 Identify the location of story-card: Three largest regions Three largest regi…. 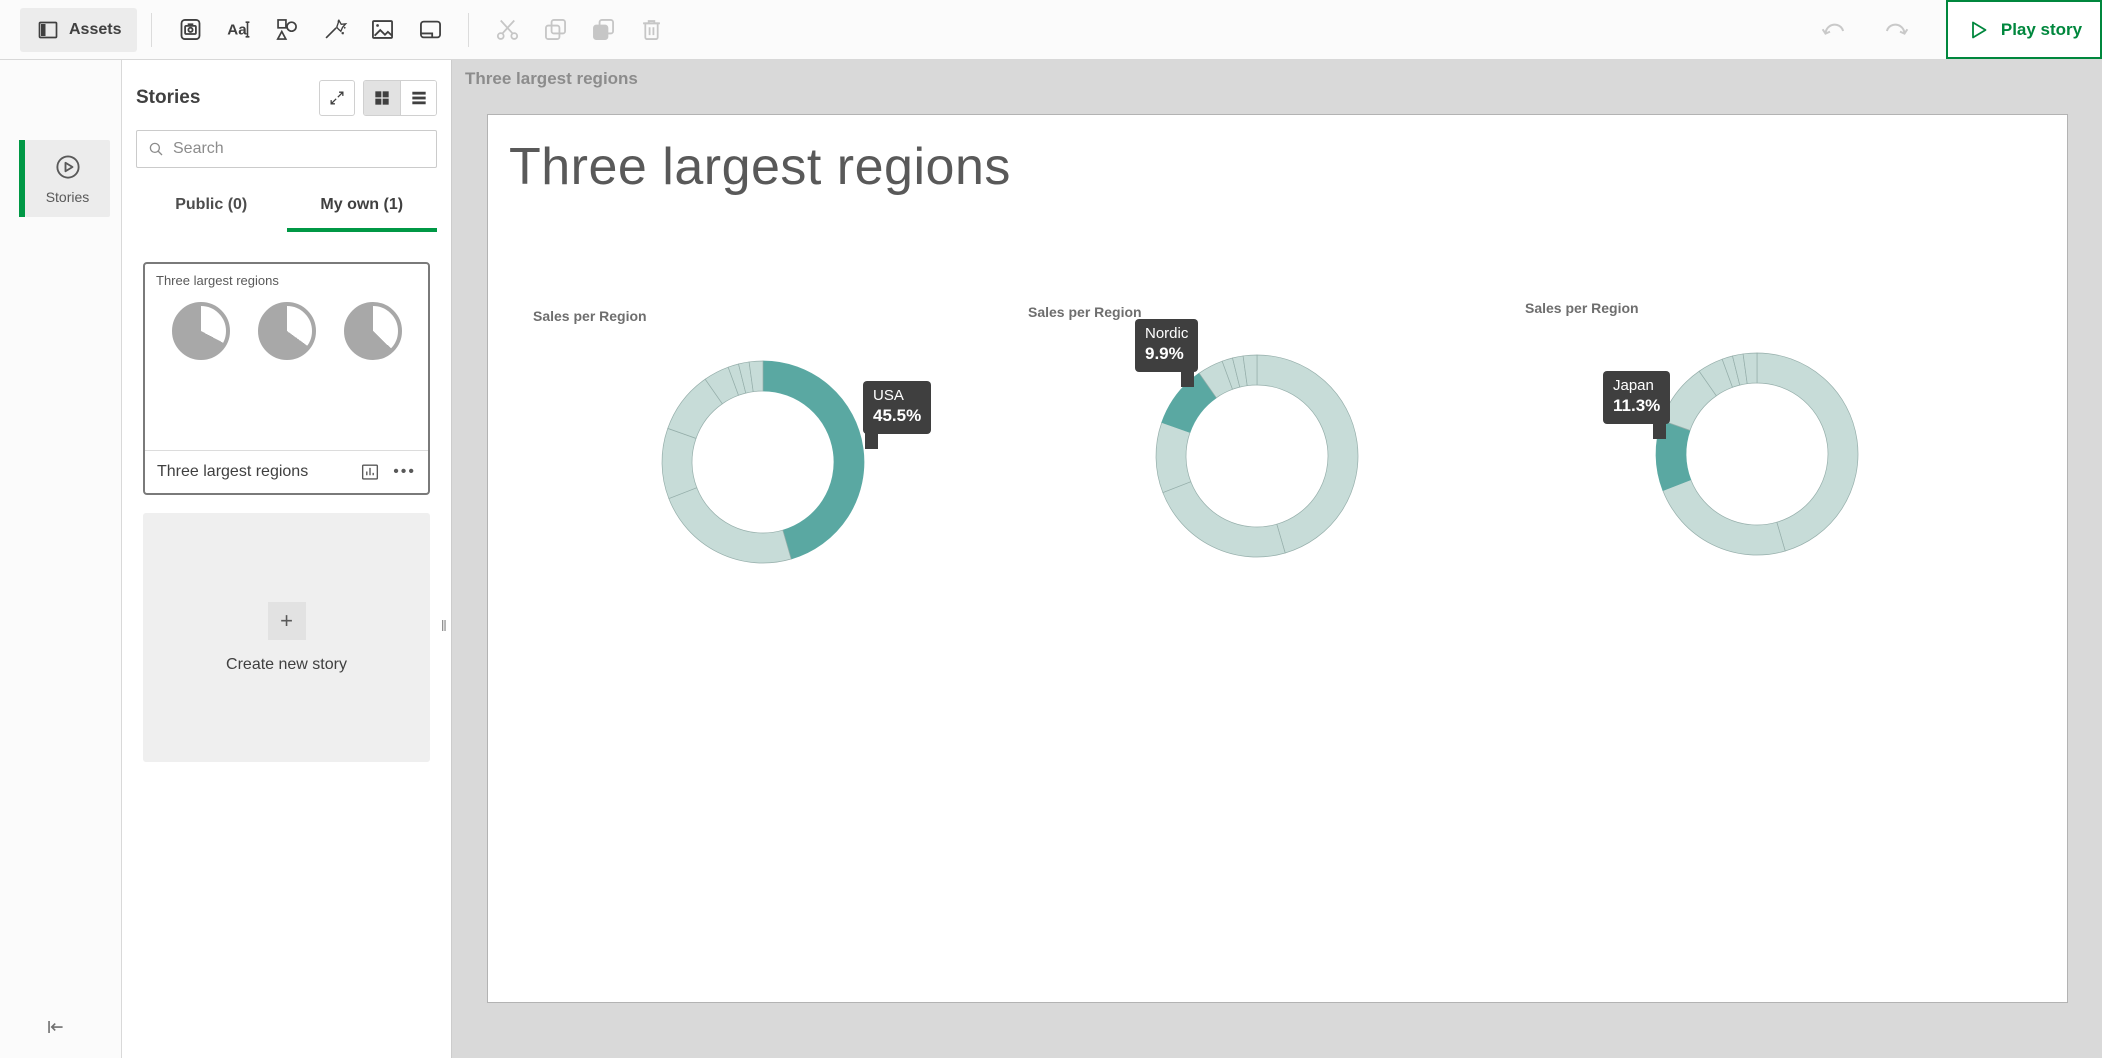
(286, 378).